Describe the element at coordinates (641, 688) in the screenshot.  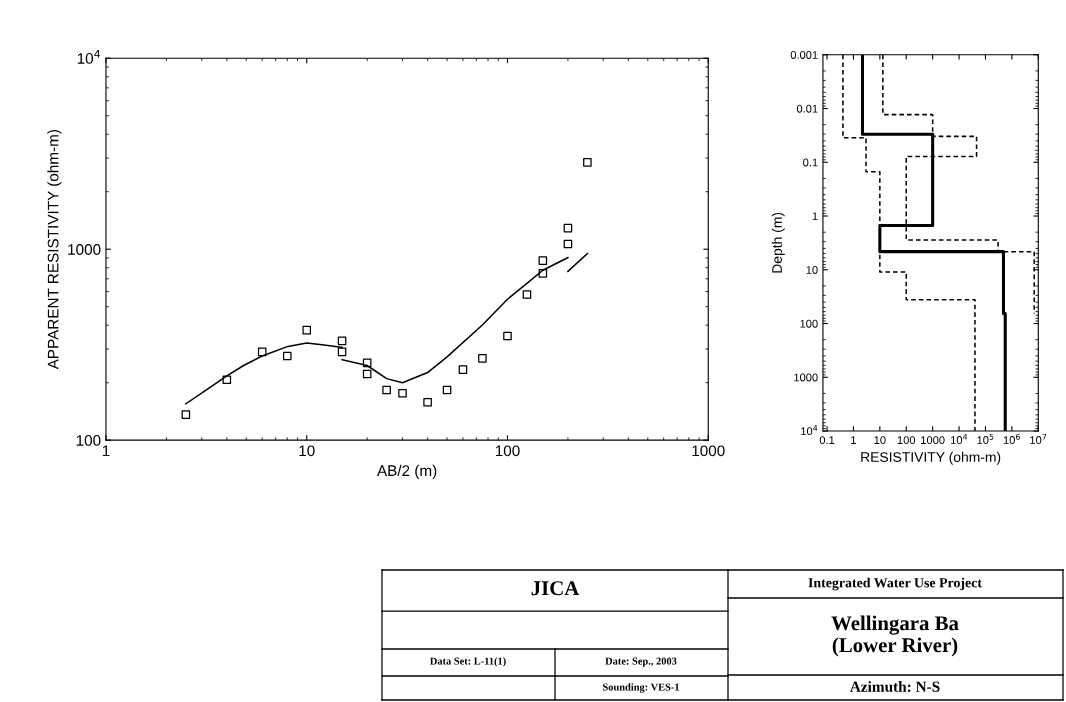
I see `text: Sounding: VES-1` at that location.